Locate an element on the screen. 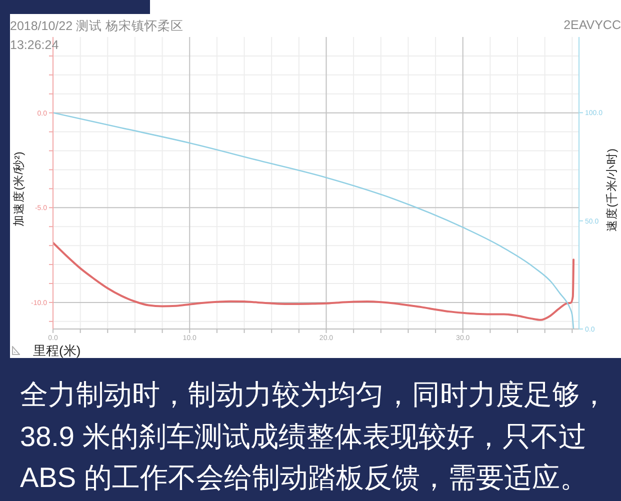  x-axis-title: 里程(米) is located at coordinates (57, 351).